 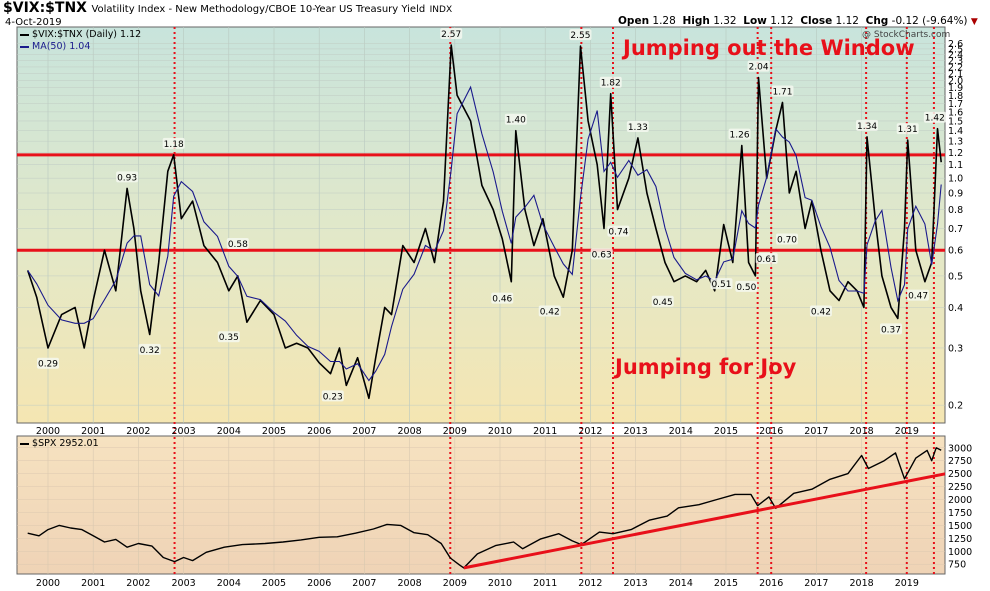 What do you see at coordinates (955, 142) in the screenshot?
I see `y-tick-11: 1.3` at bounding box center [955, 142].